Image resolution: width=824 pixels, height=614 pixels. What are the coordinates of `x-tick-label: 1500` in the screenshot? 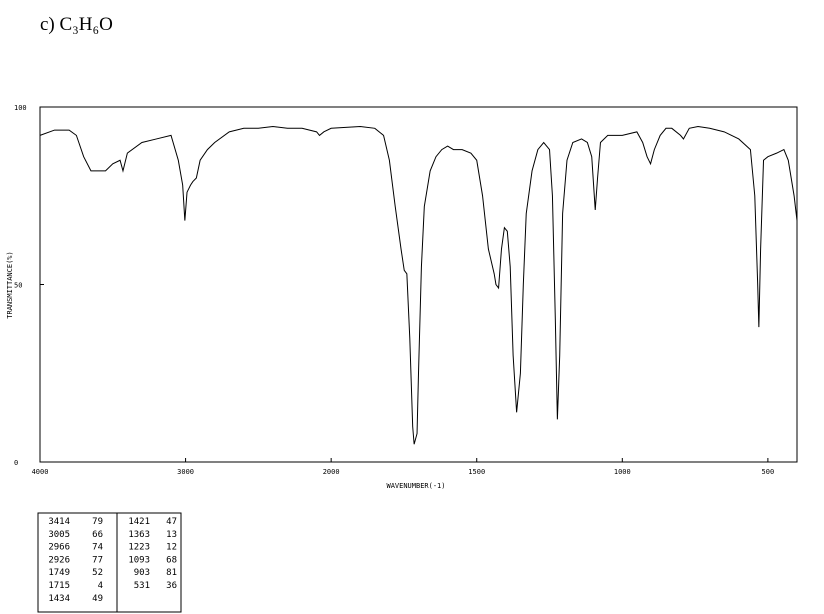 It's located at (476, 472).